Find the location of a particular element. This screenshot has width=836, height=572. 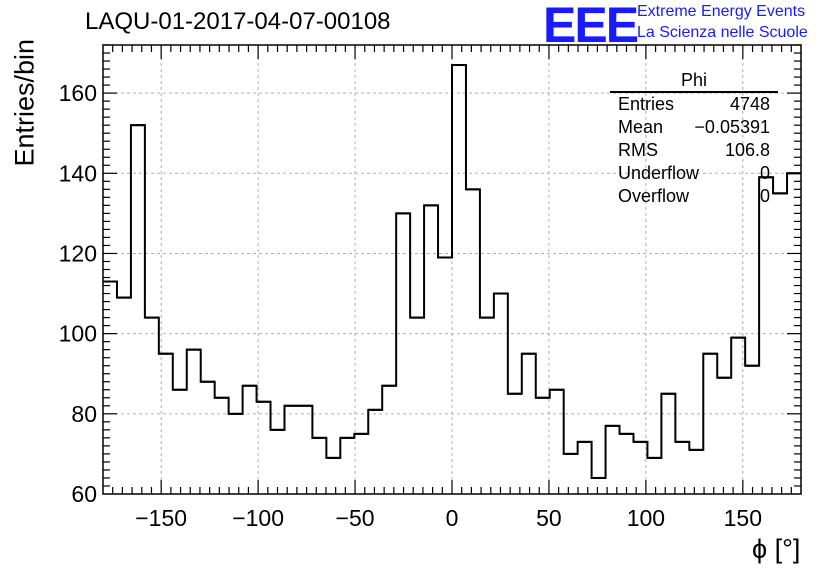

stats-row-underflow: Underflow 0 is located at coordinates (694, 173).